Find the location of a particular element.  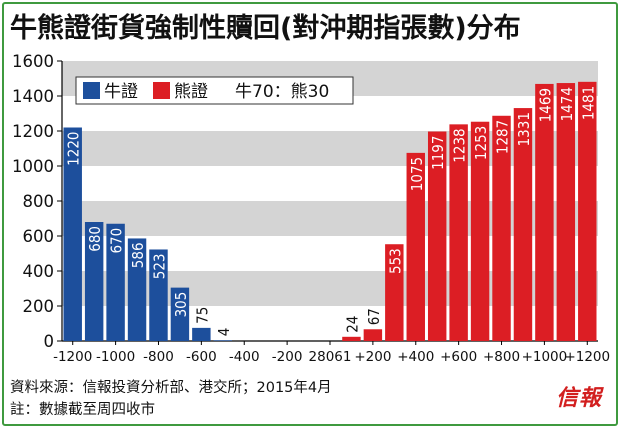

y-tick-label: 1600 is located at coordinates (33, 61).